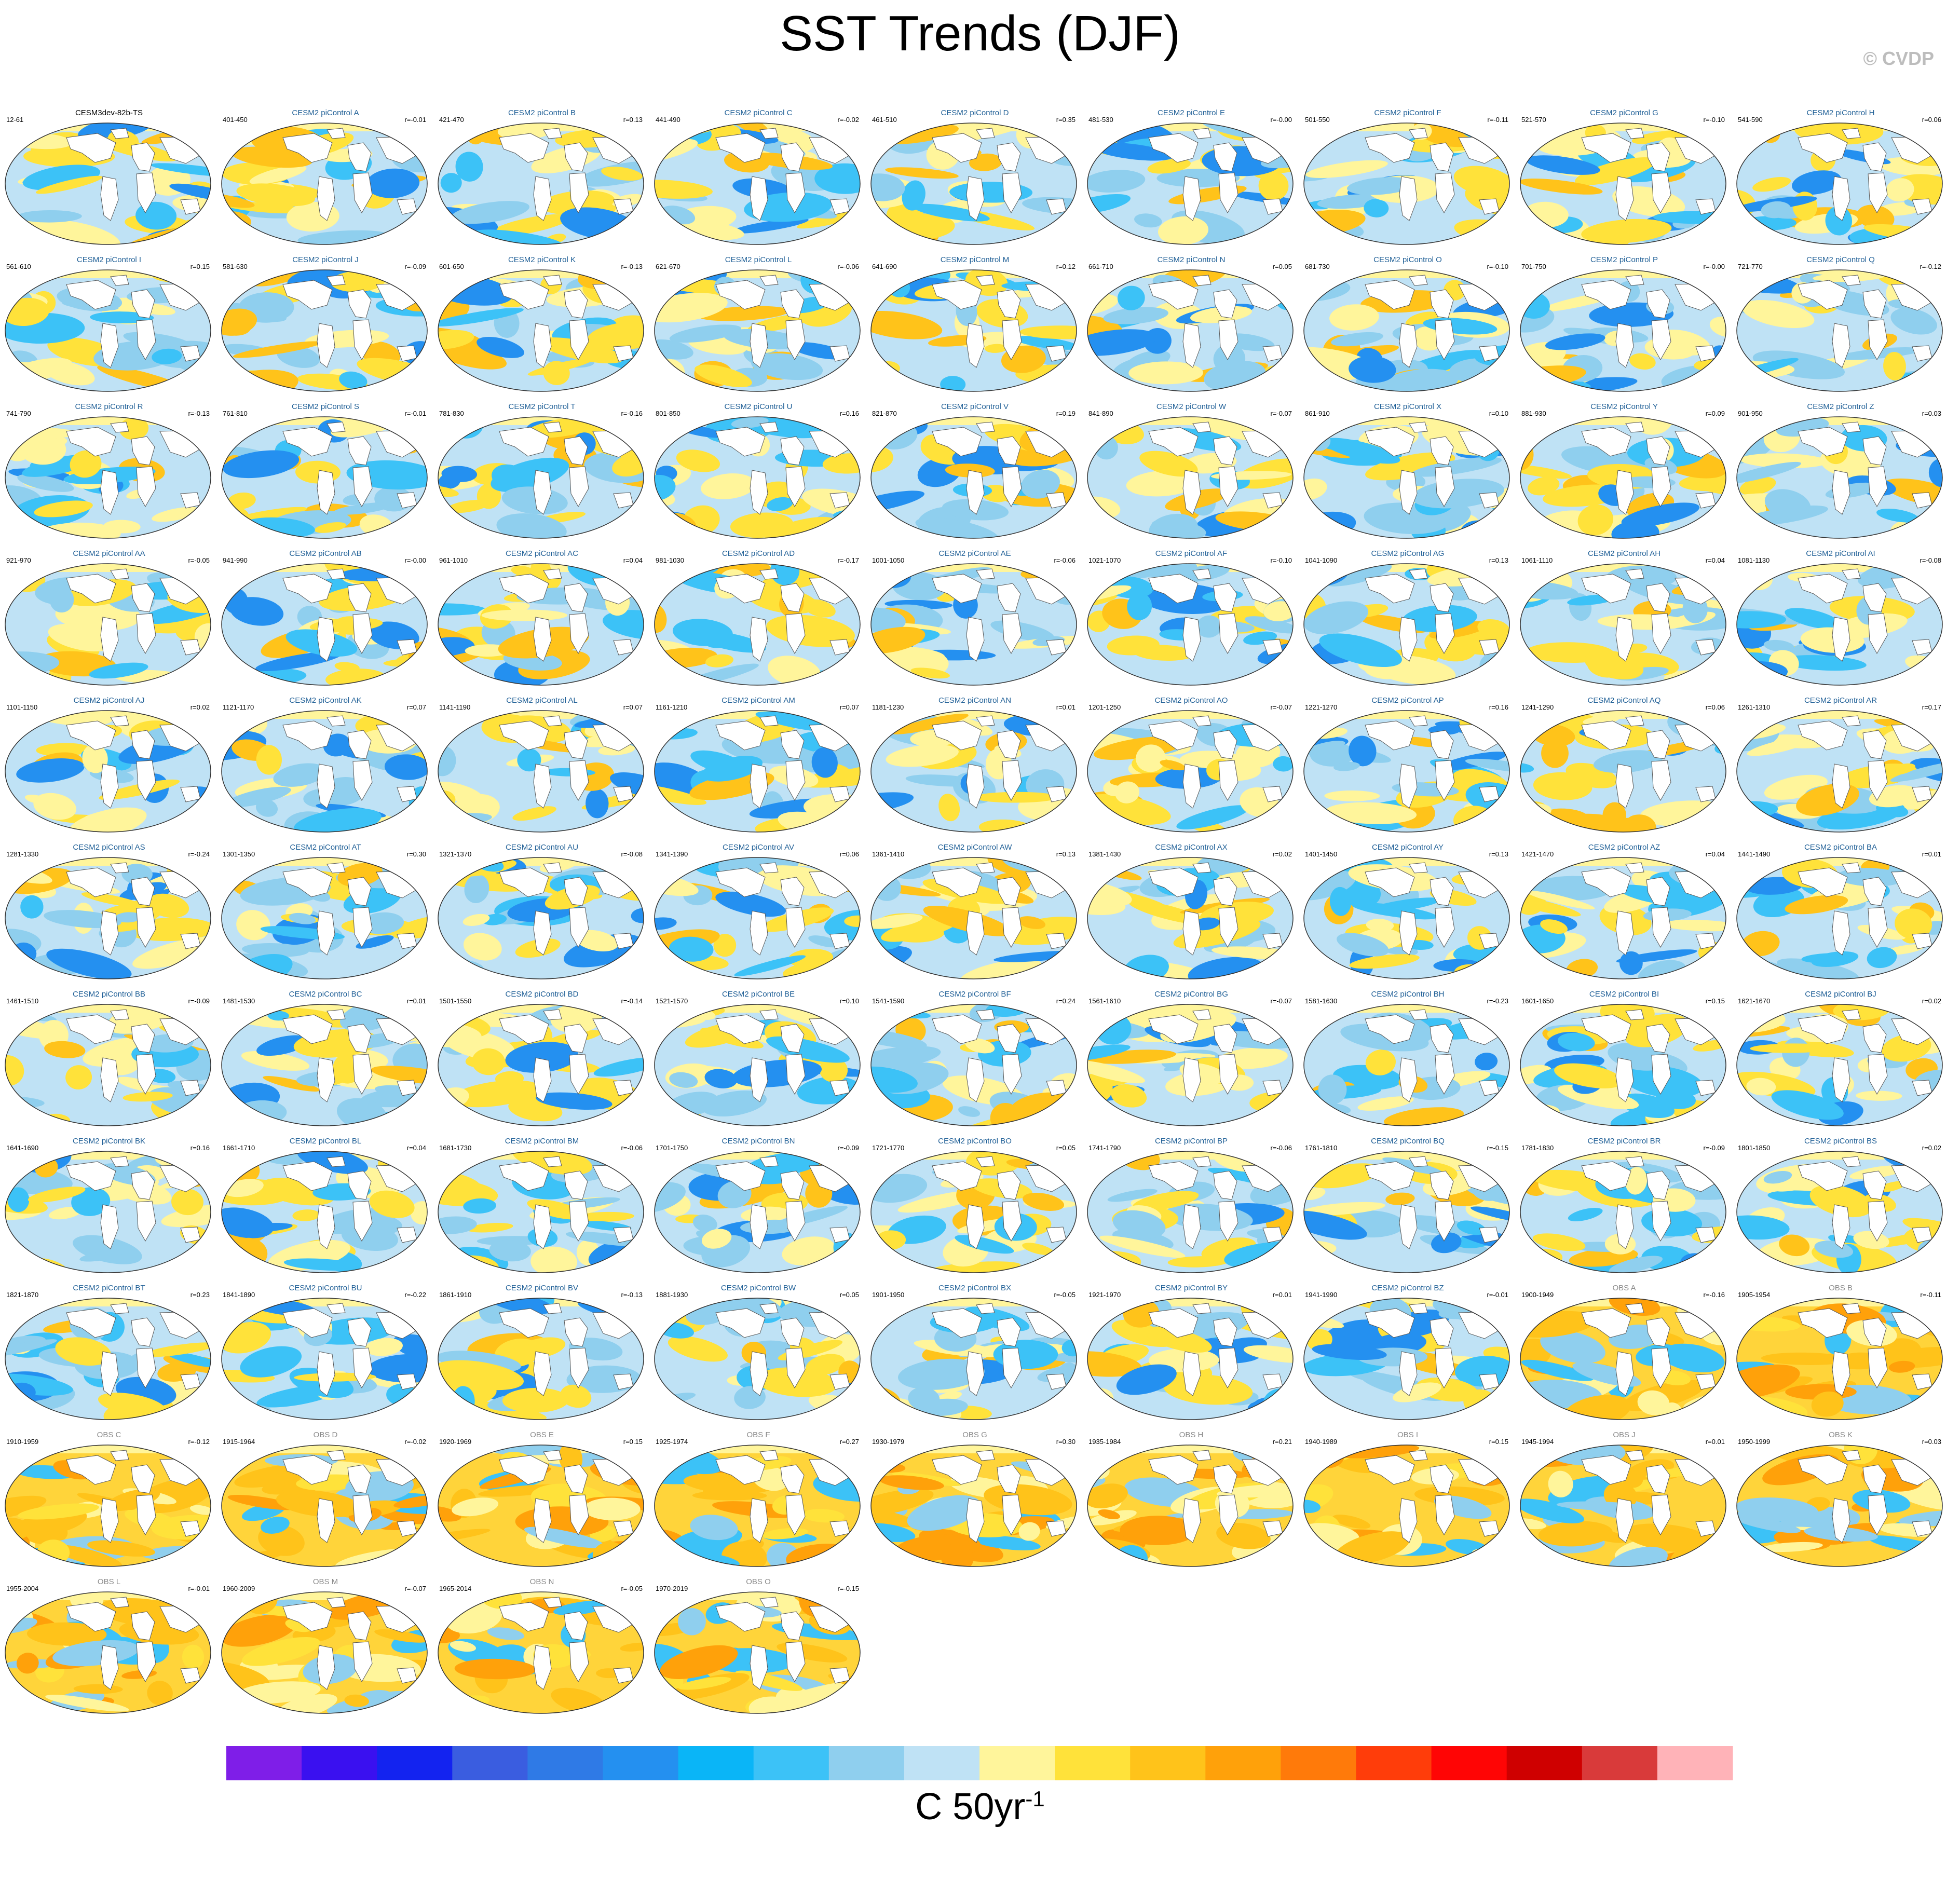 This screenshot has height=1894, width=1960. What do you see at coordinates (1431, 1784) in the screenshot?
I see `colorbar-tick-label: 4` at bounding box center [1431, 1784].